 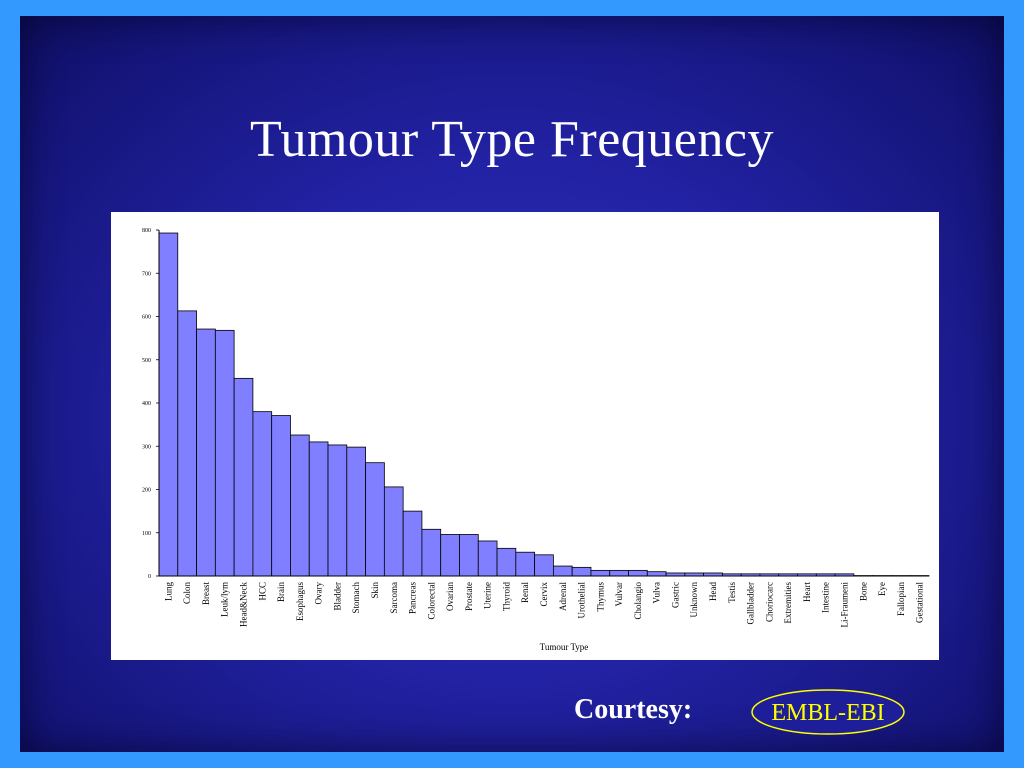 I want to click on x-category-label: Gestational, so click(x=920, y=602).